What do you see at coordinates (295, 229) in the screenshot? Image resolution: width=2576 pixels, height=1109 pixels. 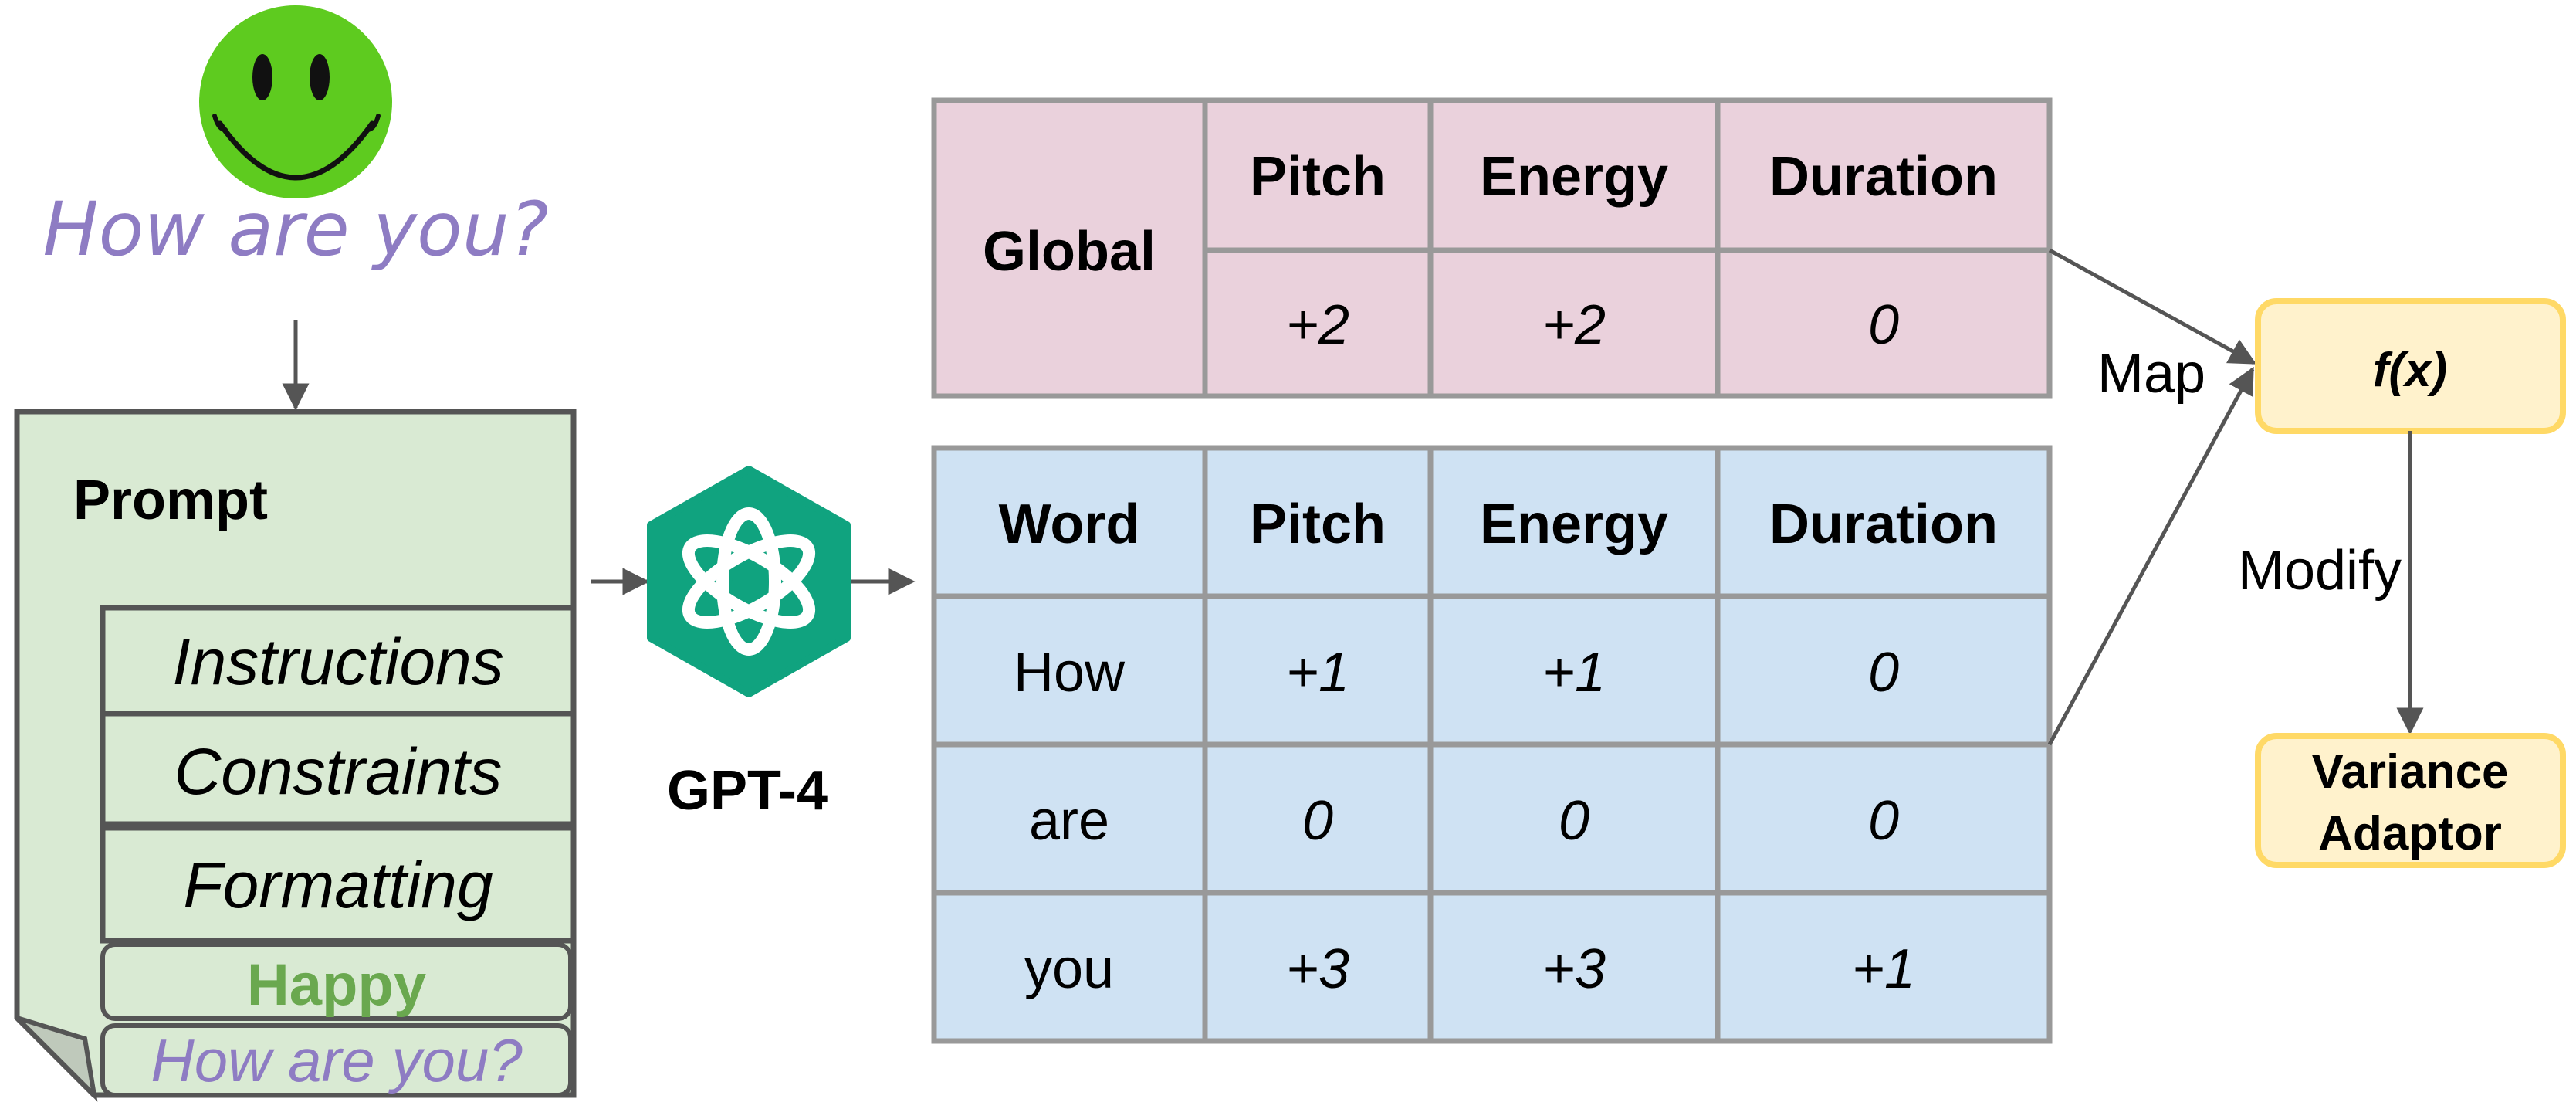 I see `speech-text: How are you?` at bounding box center [295, 229].